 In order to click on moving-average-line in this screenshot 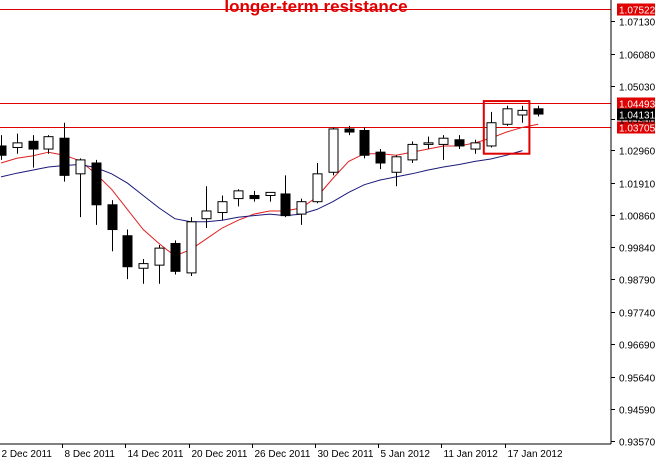, I will do `click(261, 186)`.